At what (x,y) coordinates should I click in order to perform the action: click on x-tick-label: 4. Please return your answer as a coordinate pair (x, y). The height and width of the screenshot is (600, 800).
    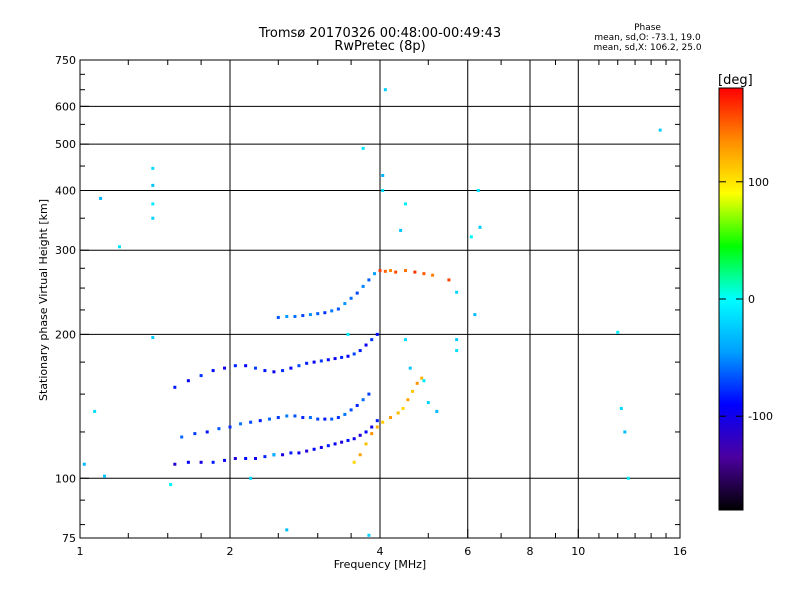
    Looking at the image, I should click on (380, 551).